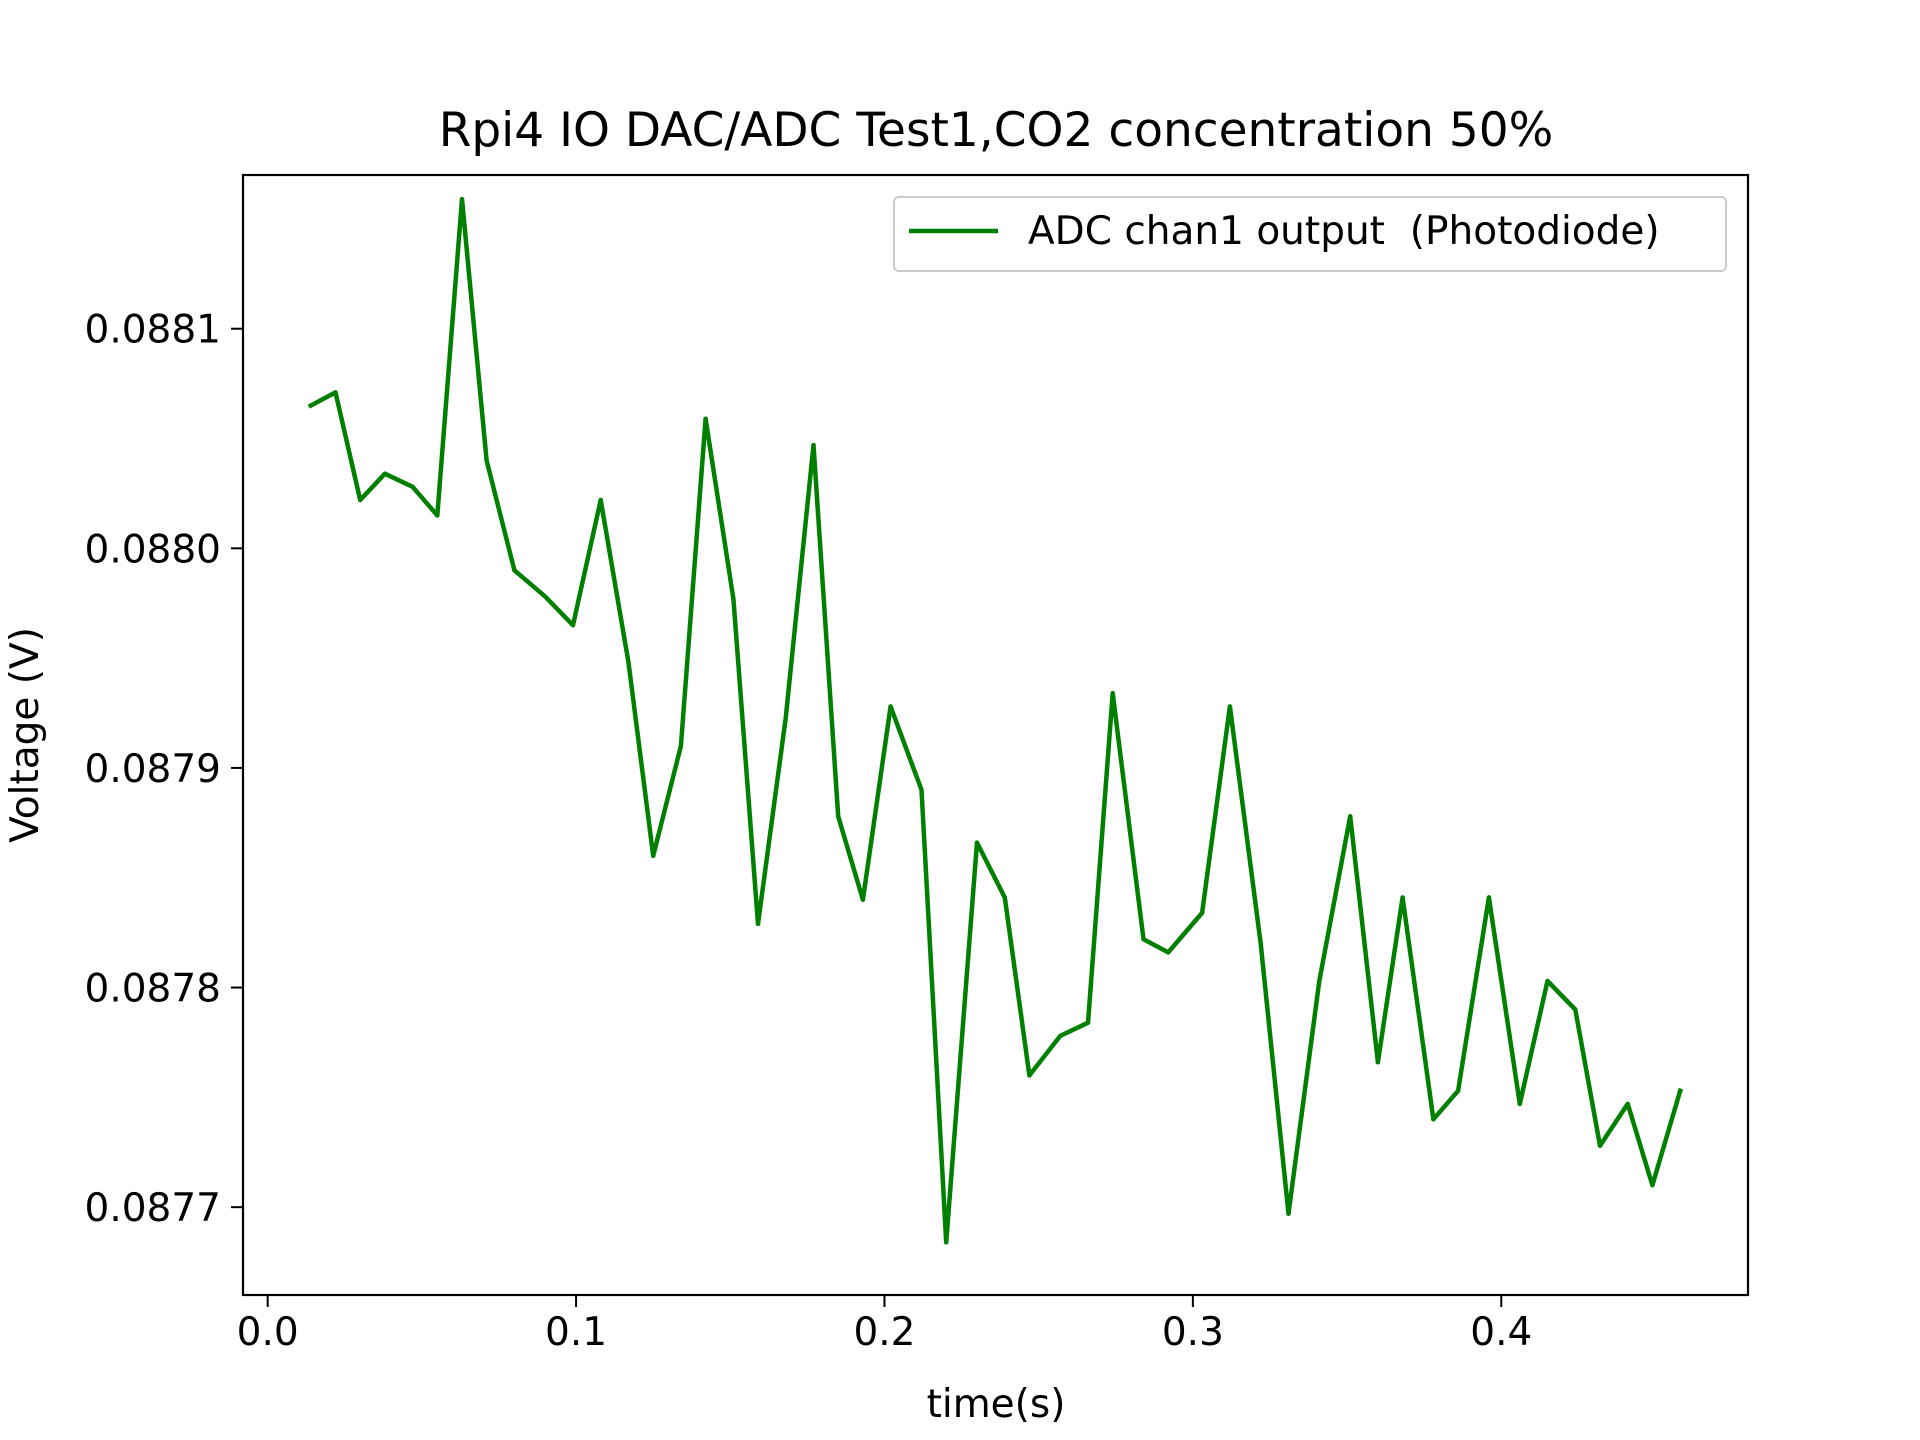 This screenshot has height=1440, width=1920. What do you see at coordinates (25, 735) in the screenshot?
I see `y-axis-label: Voltage (V)` at bounding box center [25, 735].